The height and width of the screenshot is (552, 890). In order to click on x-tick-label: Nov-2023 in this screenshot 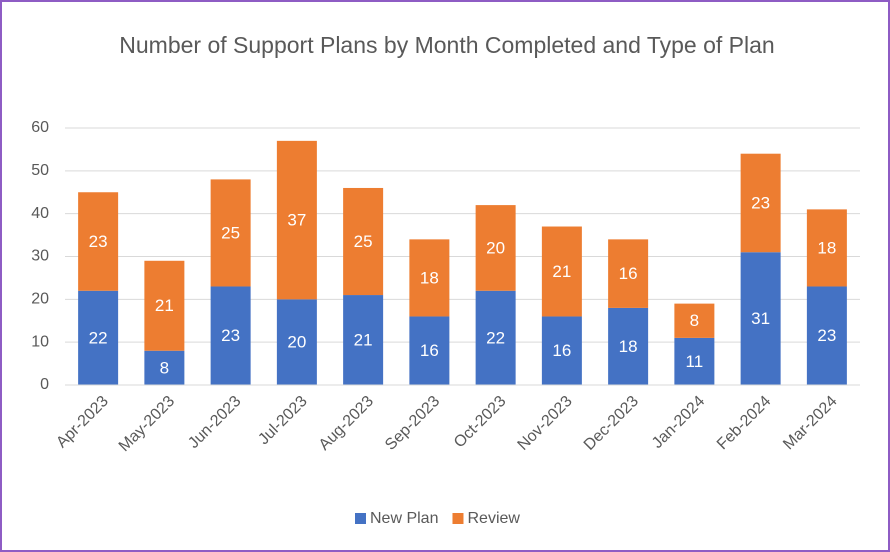, I will do `click(545, 423)`.